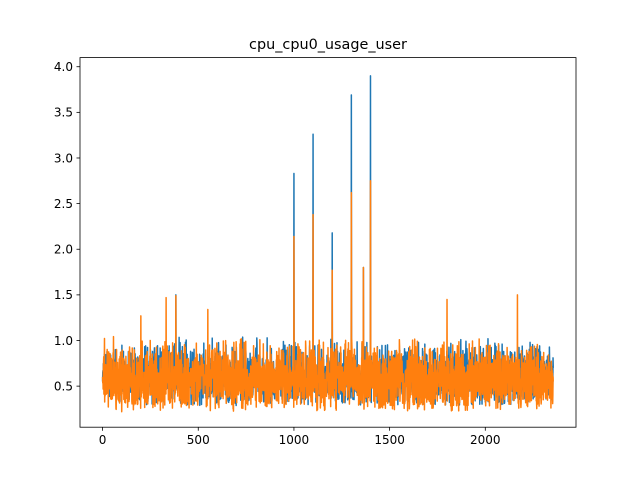  Describe the element at coordinates (63, 341) in the screenshot. I see `y-tick-label: 1.0` at that location.